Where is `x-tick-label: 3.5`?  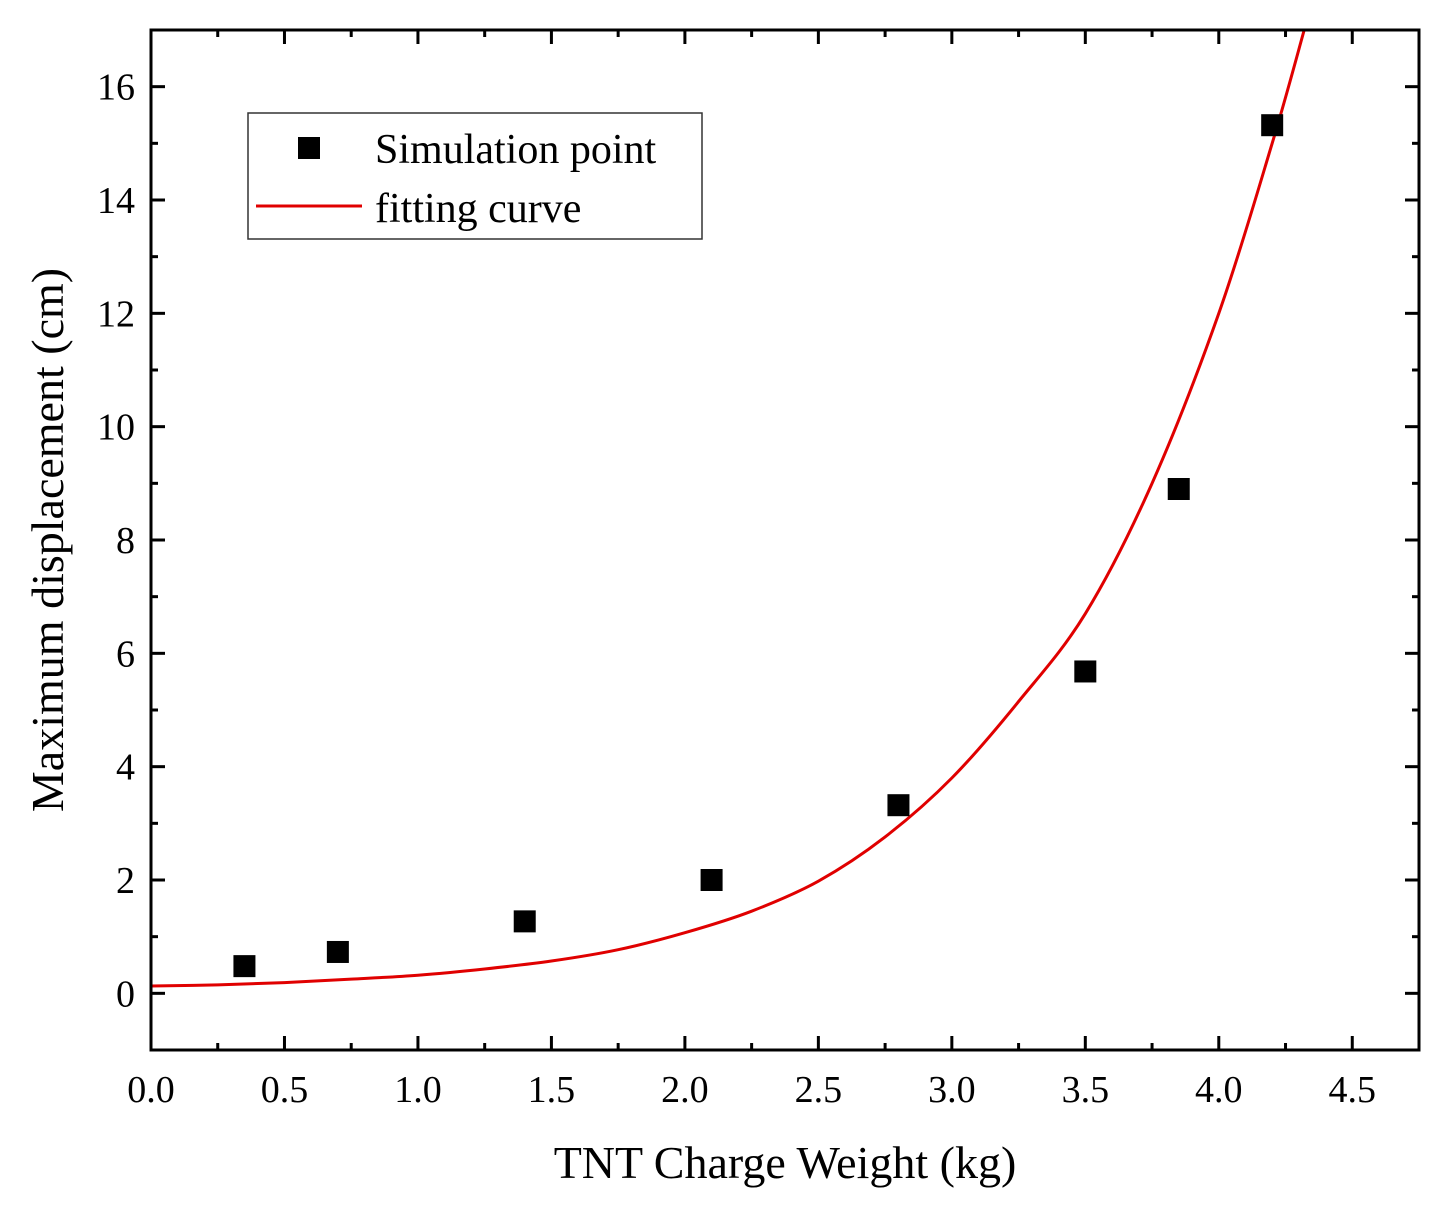 x-tick-label: 3.5 is located at coordinates (1086, 1090).